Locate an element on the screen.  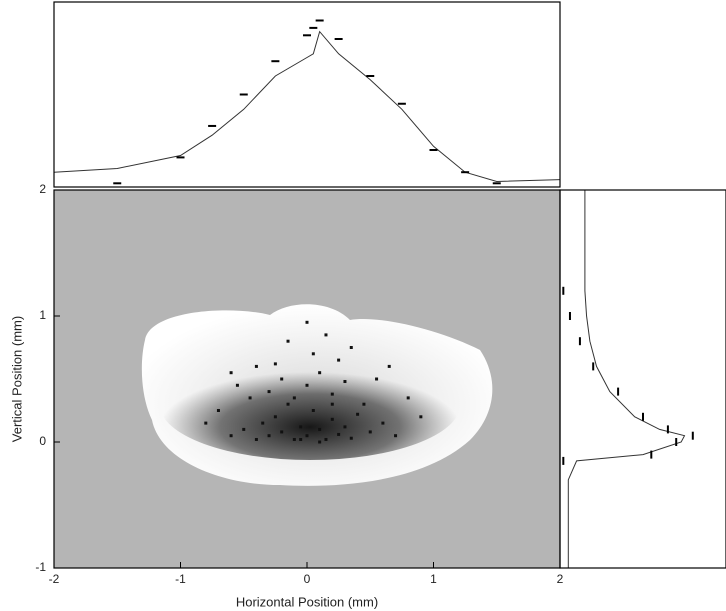
x-tick-label: 2 is located at coordinates (560, 579).